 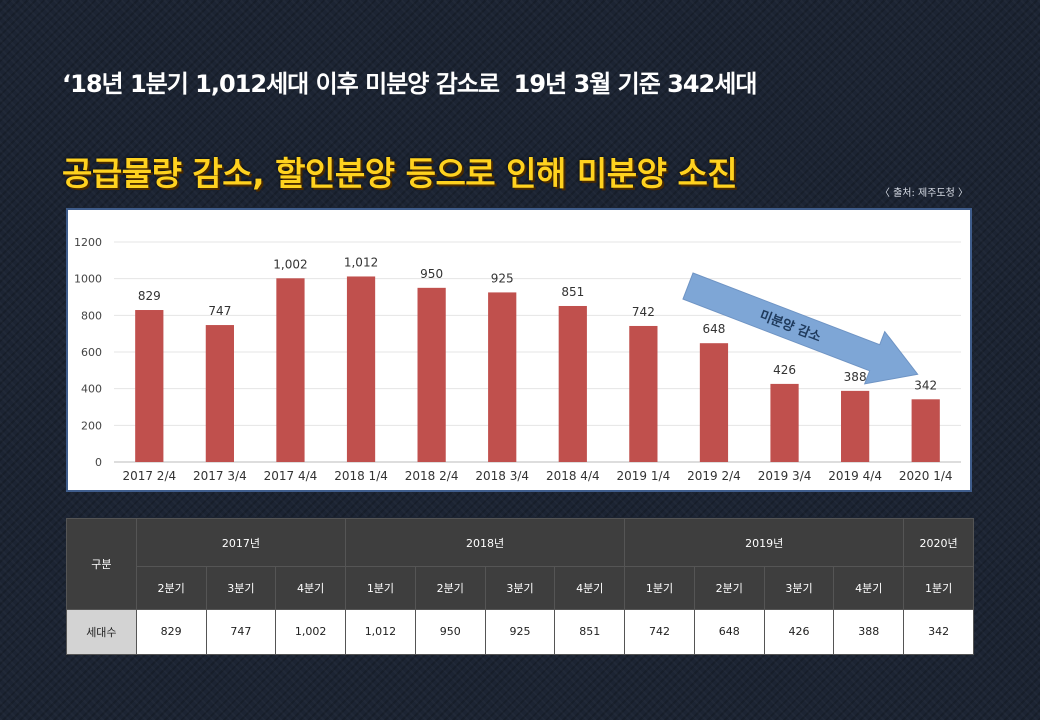 I want to click on x-tick-label: 2018 2/4, so click(x=432, y=476).